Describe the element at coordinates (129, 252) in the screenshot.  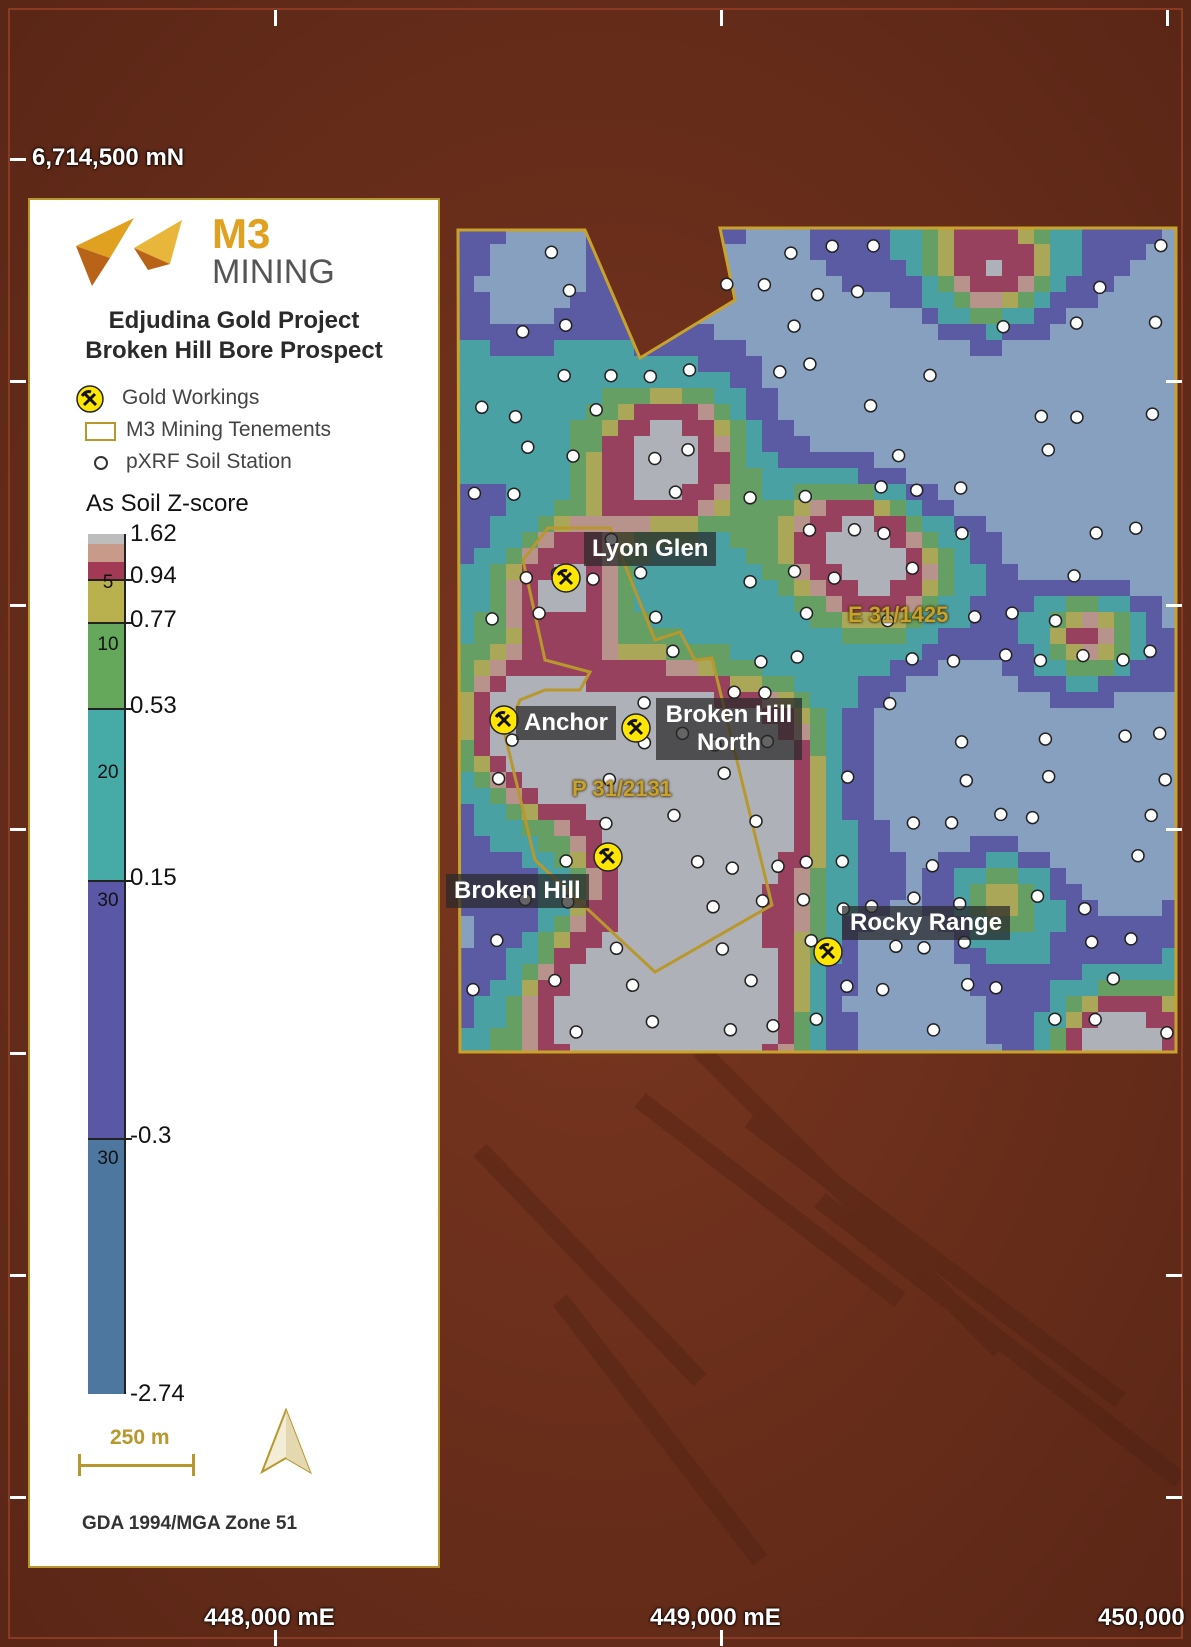
I see `m3-logo-mark` at that location.